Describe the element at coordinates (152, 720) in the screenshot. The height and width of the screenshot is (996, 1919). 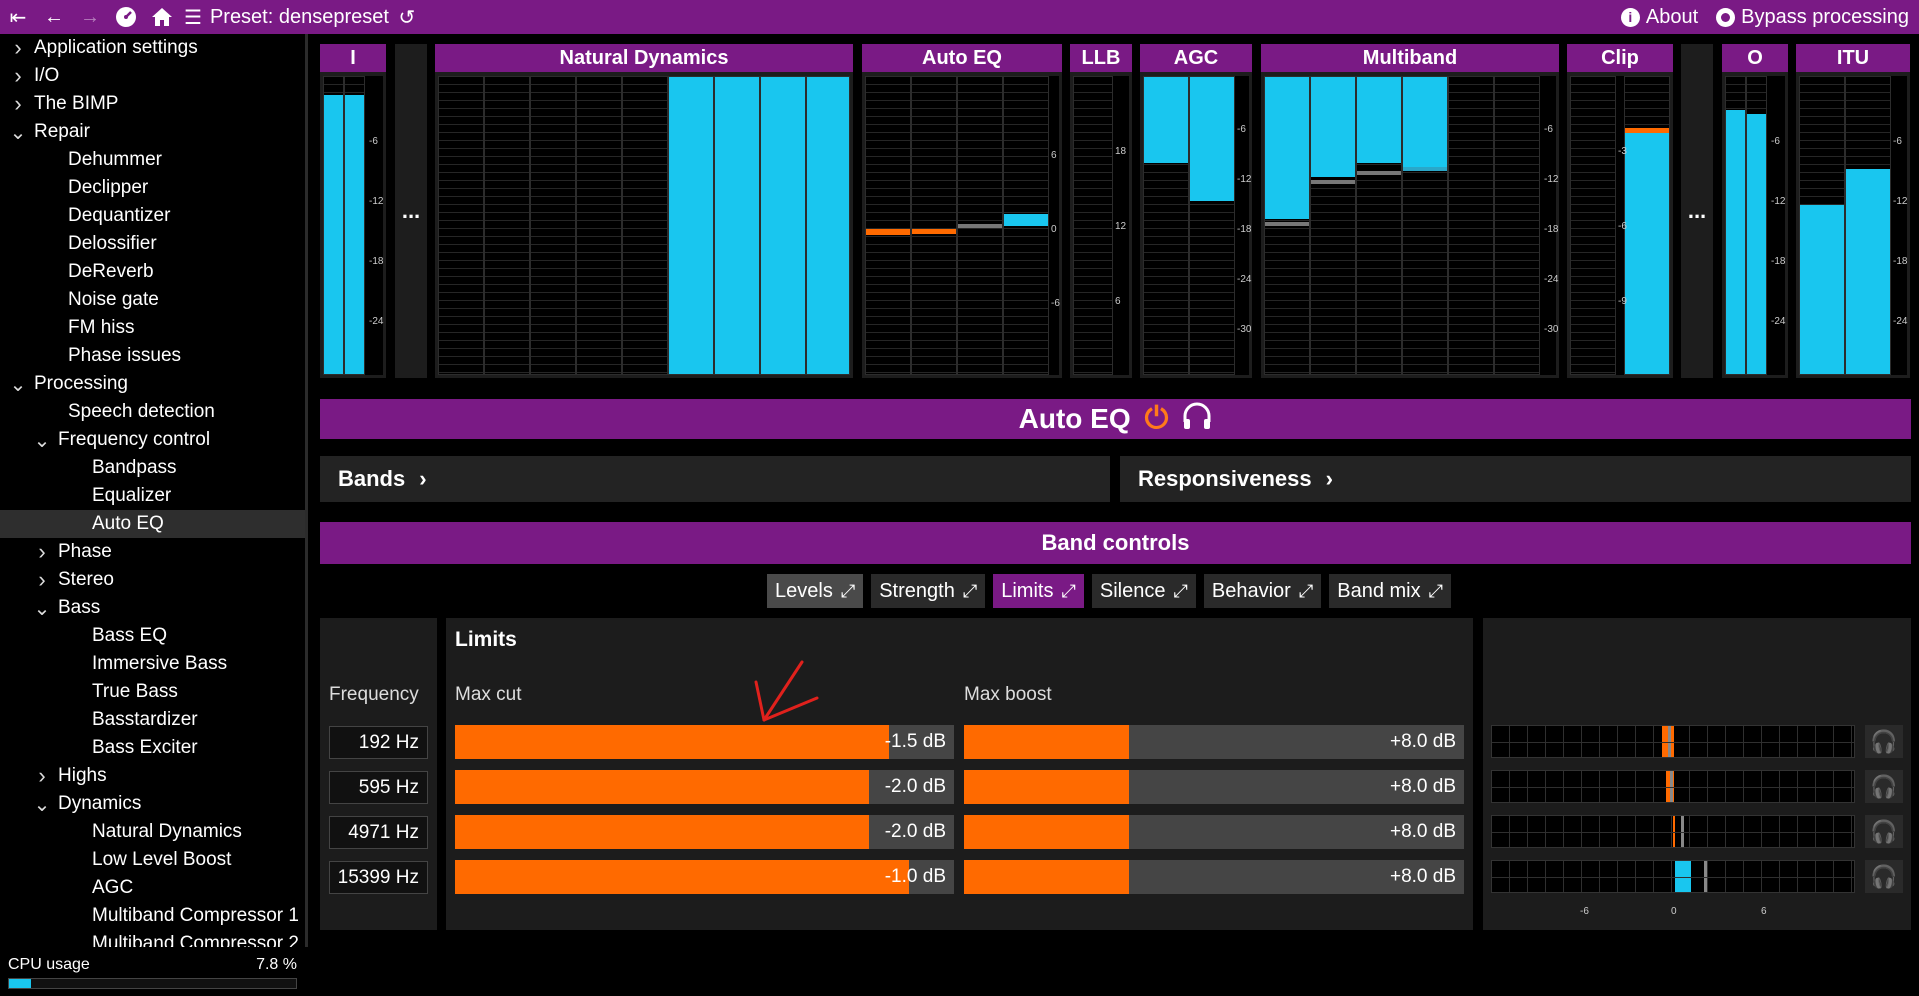
I see `sidebar-item: Basstardizer` at that location.